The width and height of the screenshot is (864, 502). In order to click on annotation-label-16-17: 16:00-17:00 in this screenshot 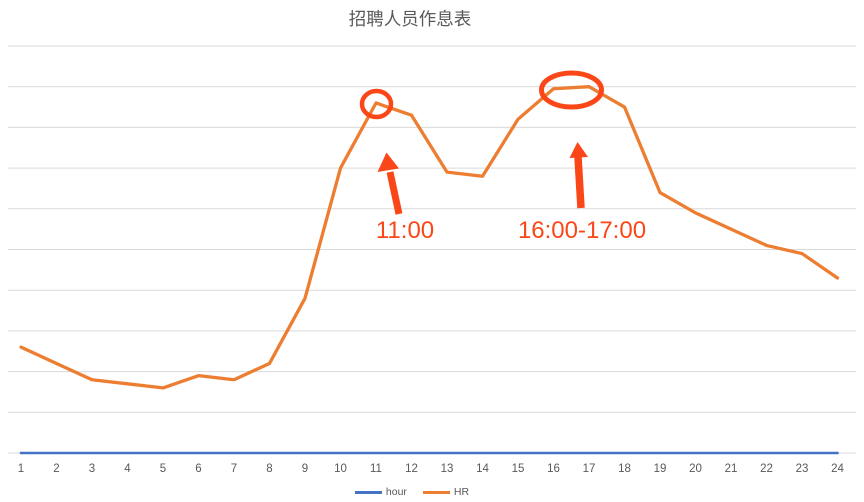, I will do `click(582, 230)`.